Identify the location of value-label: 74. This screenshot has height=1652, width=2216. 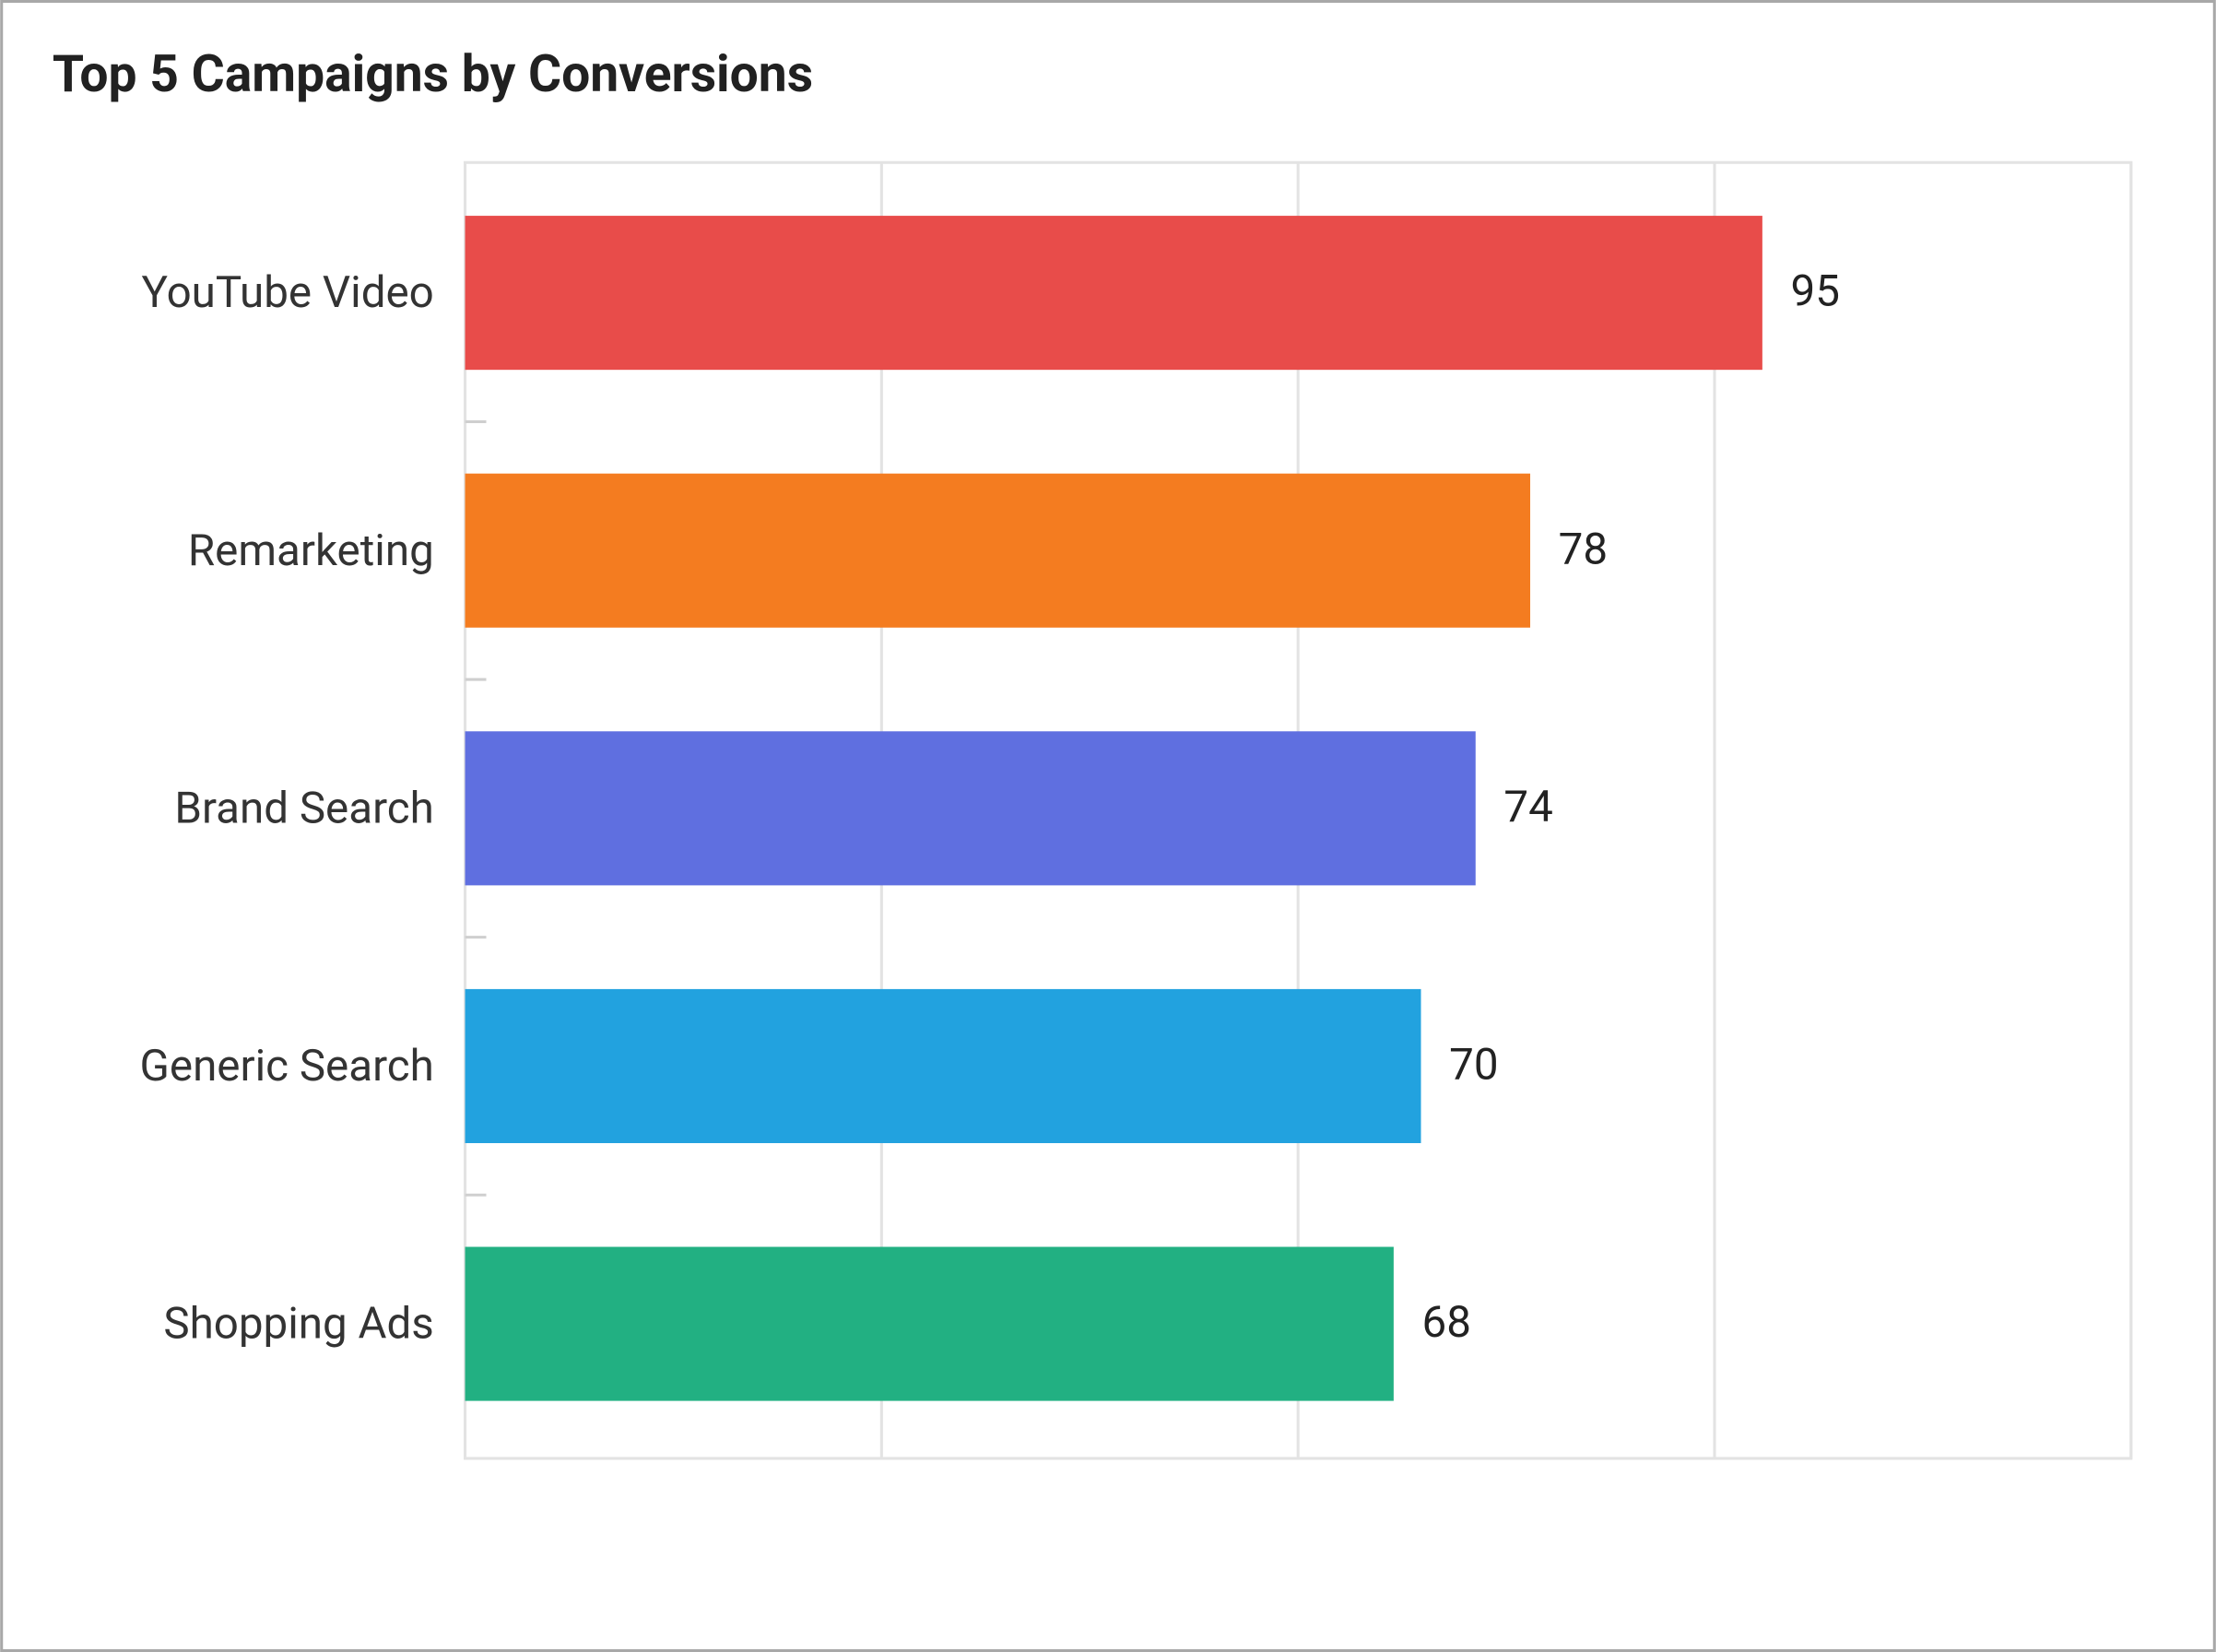
(1527, 806).